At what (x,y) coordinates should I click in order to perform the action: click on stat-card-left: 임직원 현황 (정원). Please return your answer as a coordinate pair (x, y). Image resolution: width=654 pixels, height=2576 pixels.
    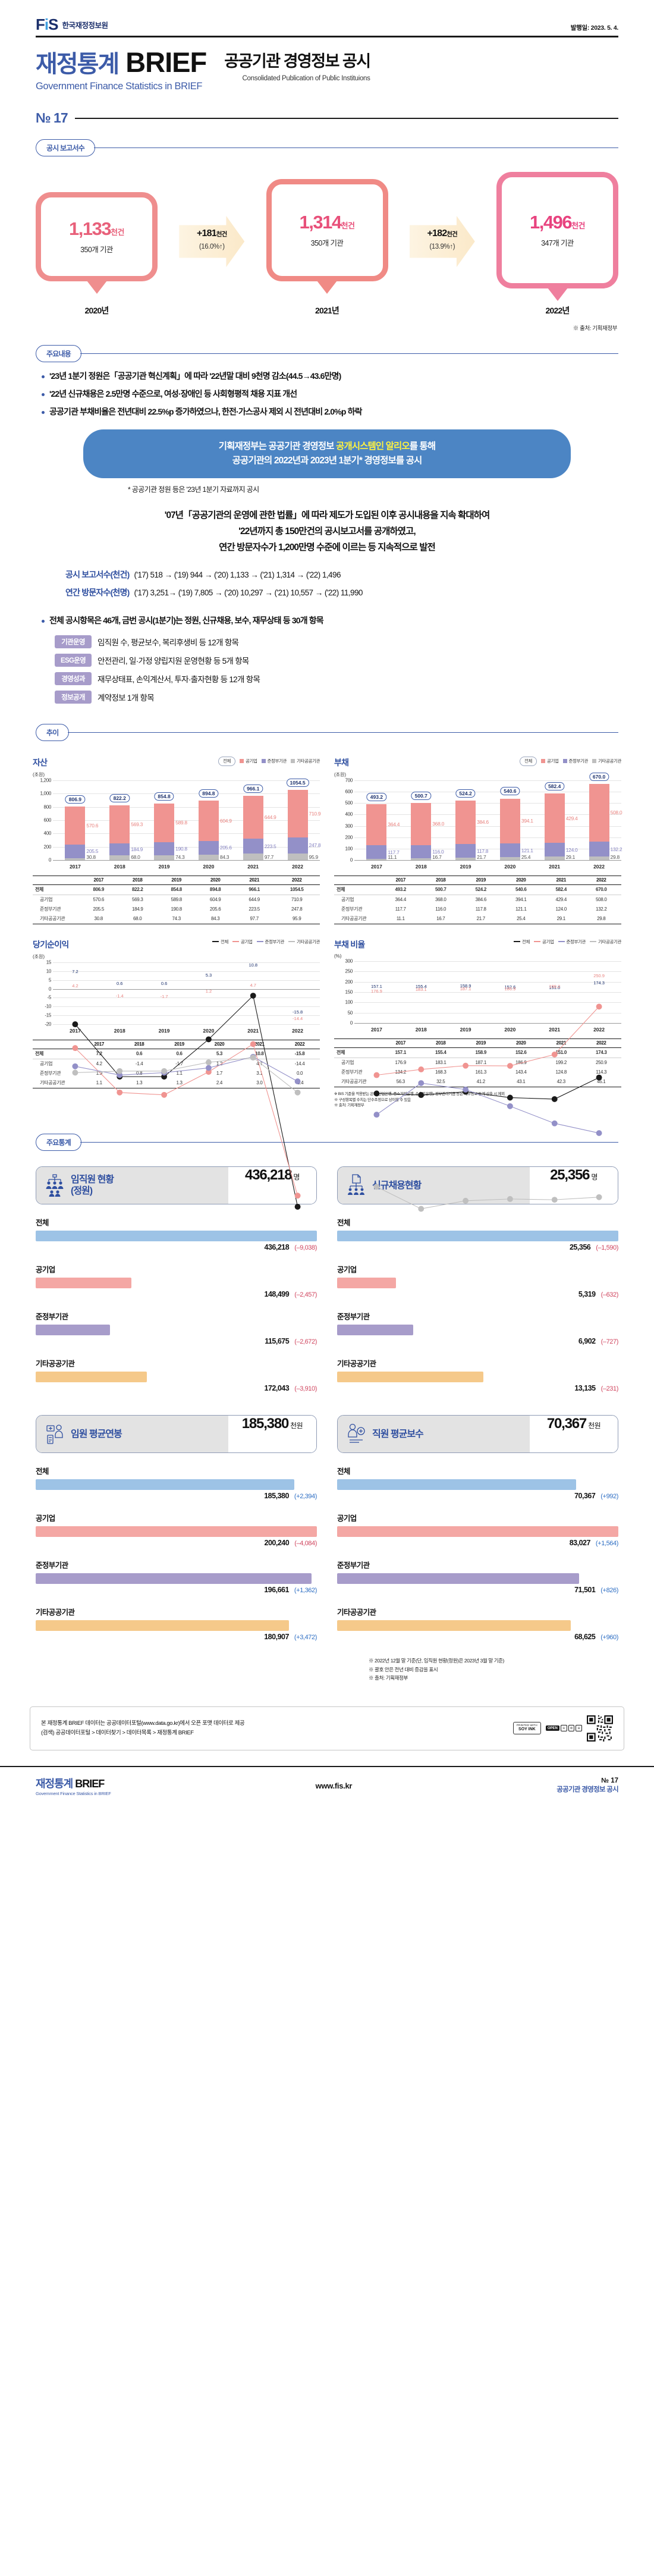
    Looking at the image, I should click on (132, 1185).